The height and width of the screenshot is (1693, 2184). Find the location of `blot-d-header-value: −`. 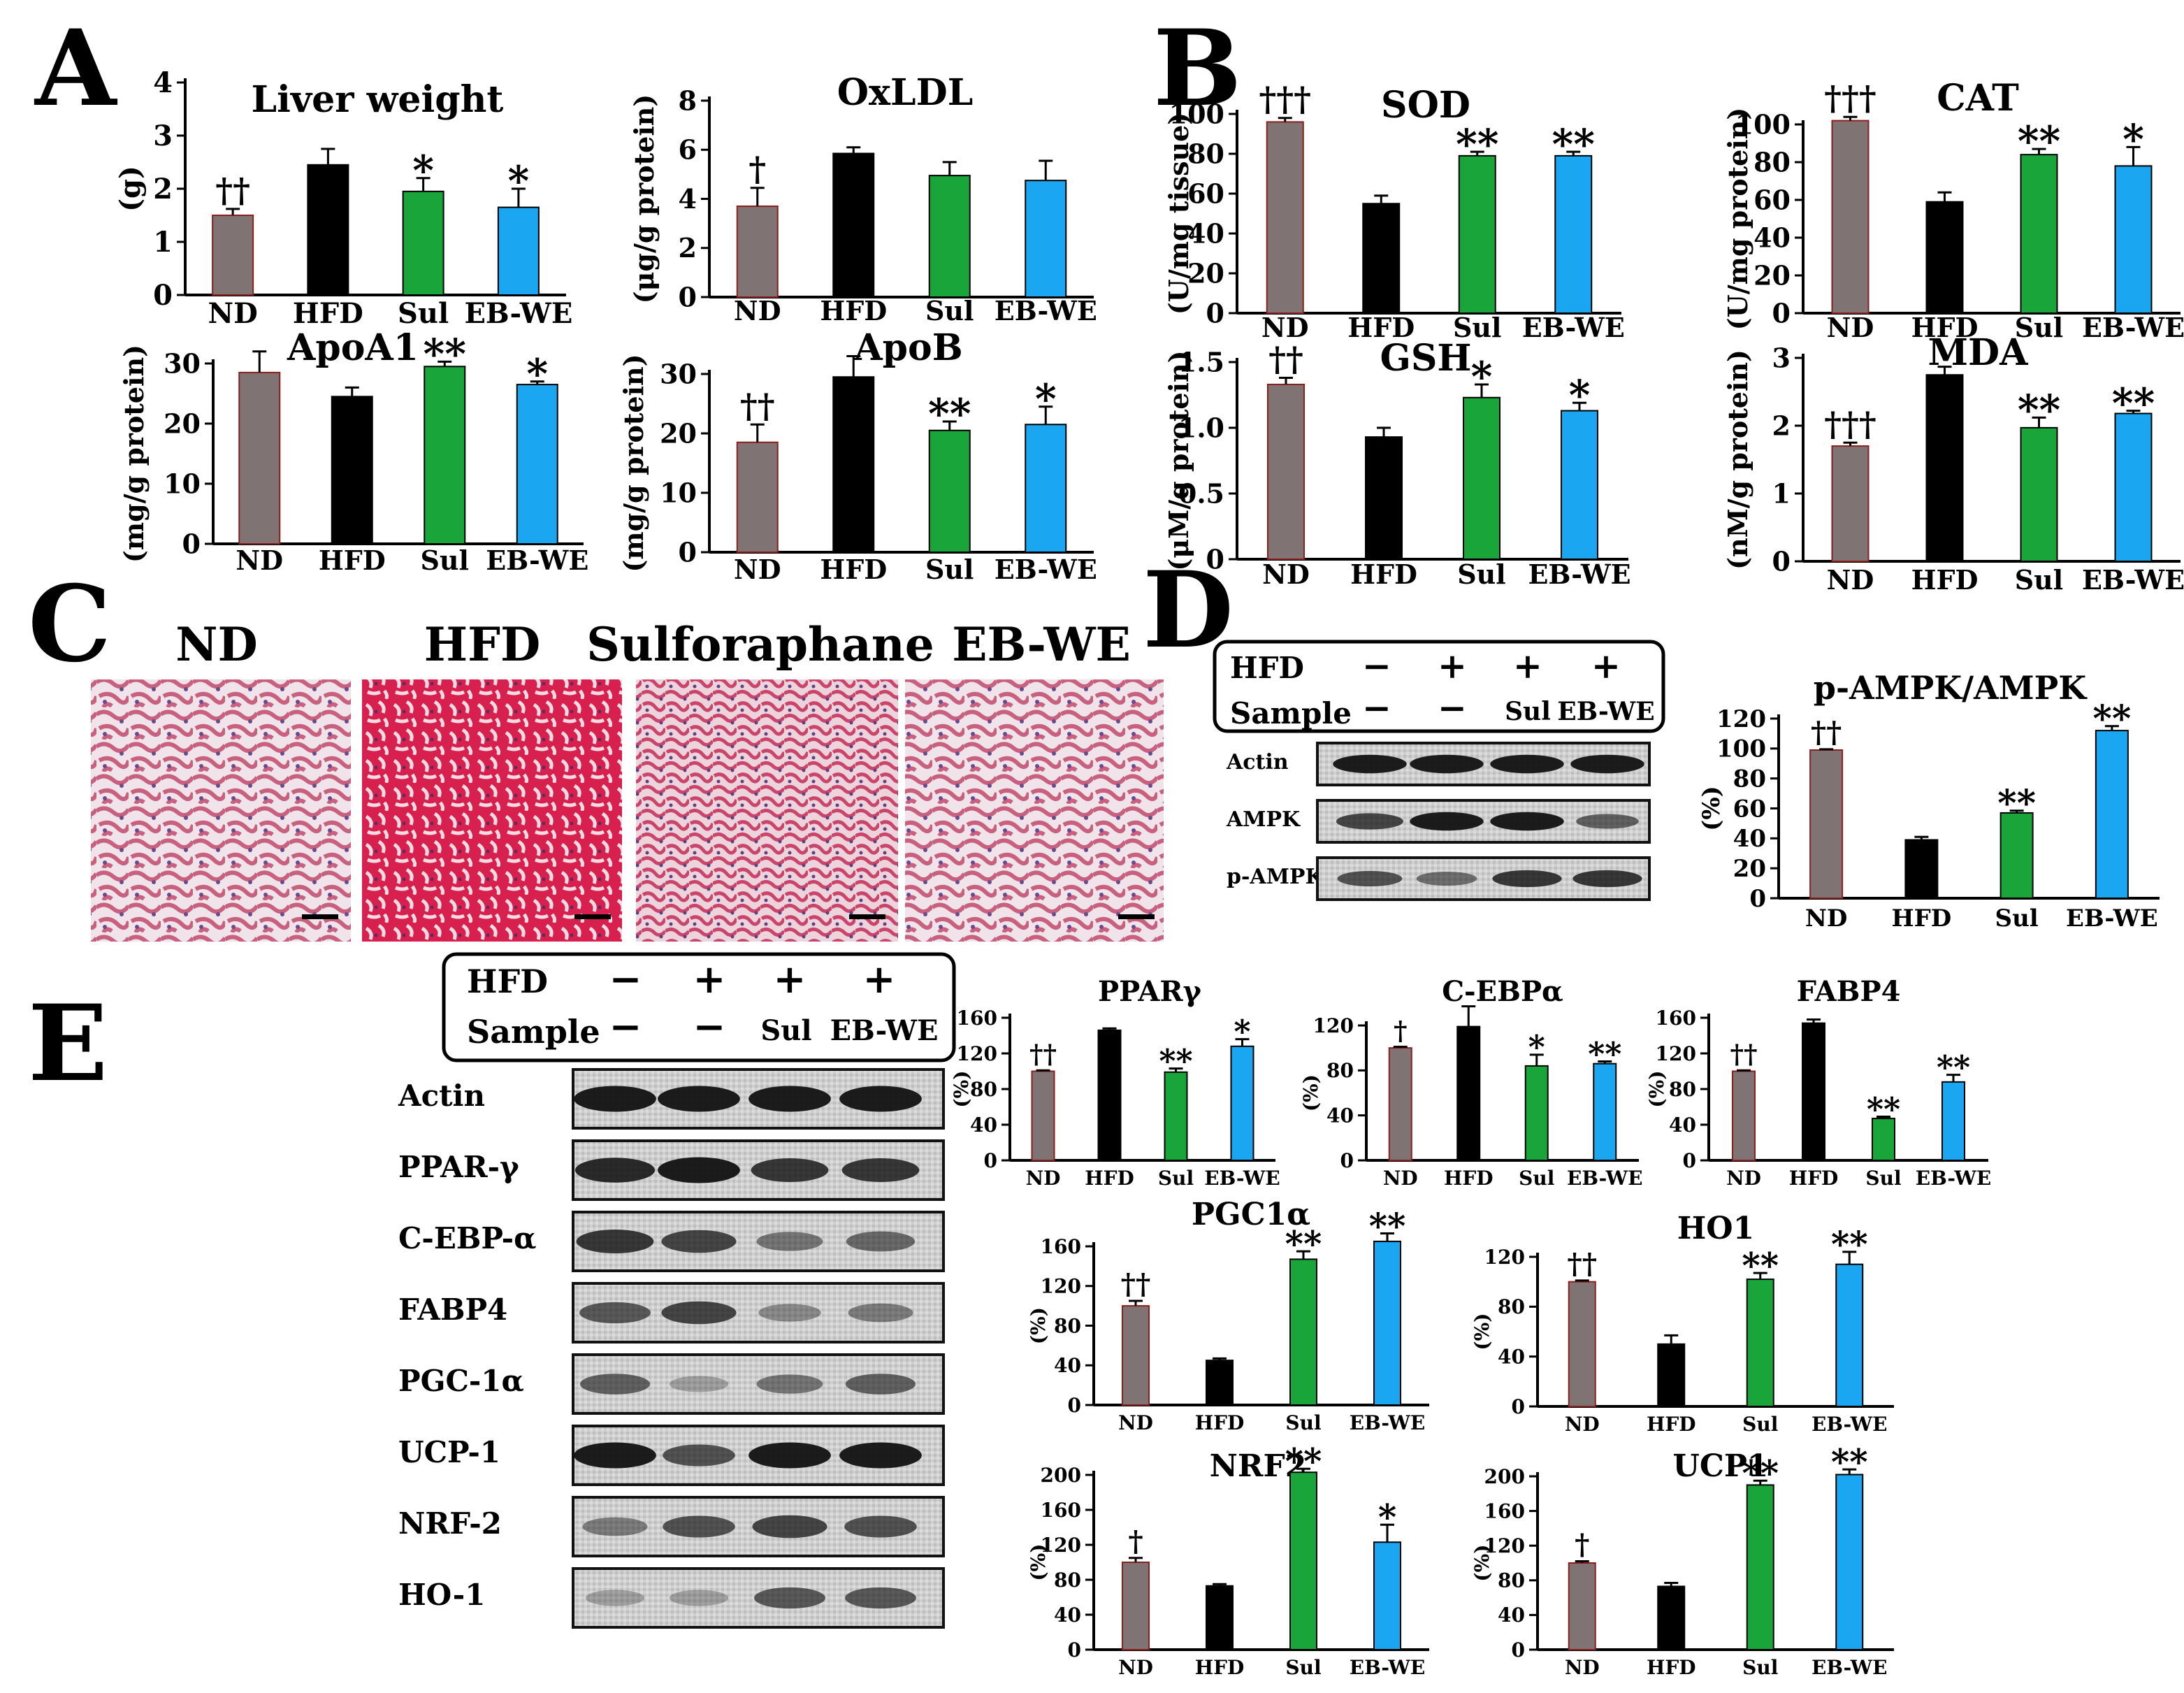

blot-d-header-value: − is located at coordinates (1452, 707).